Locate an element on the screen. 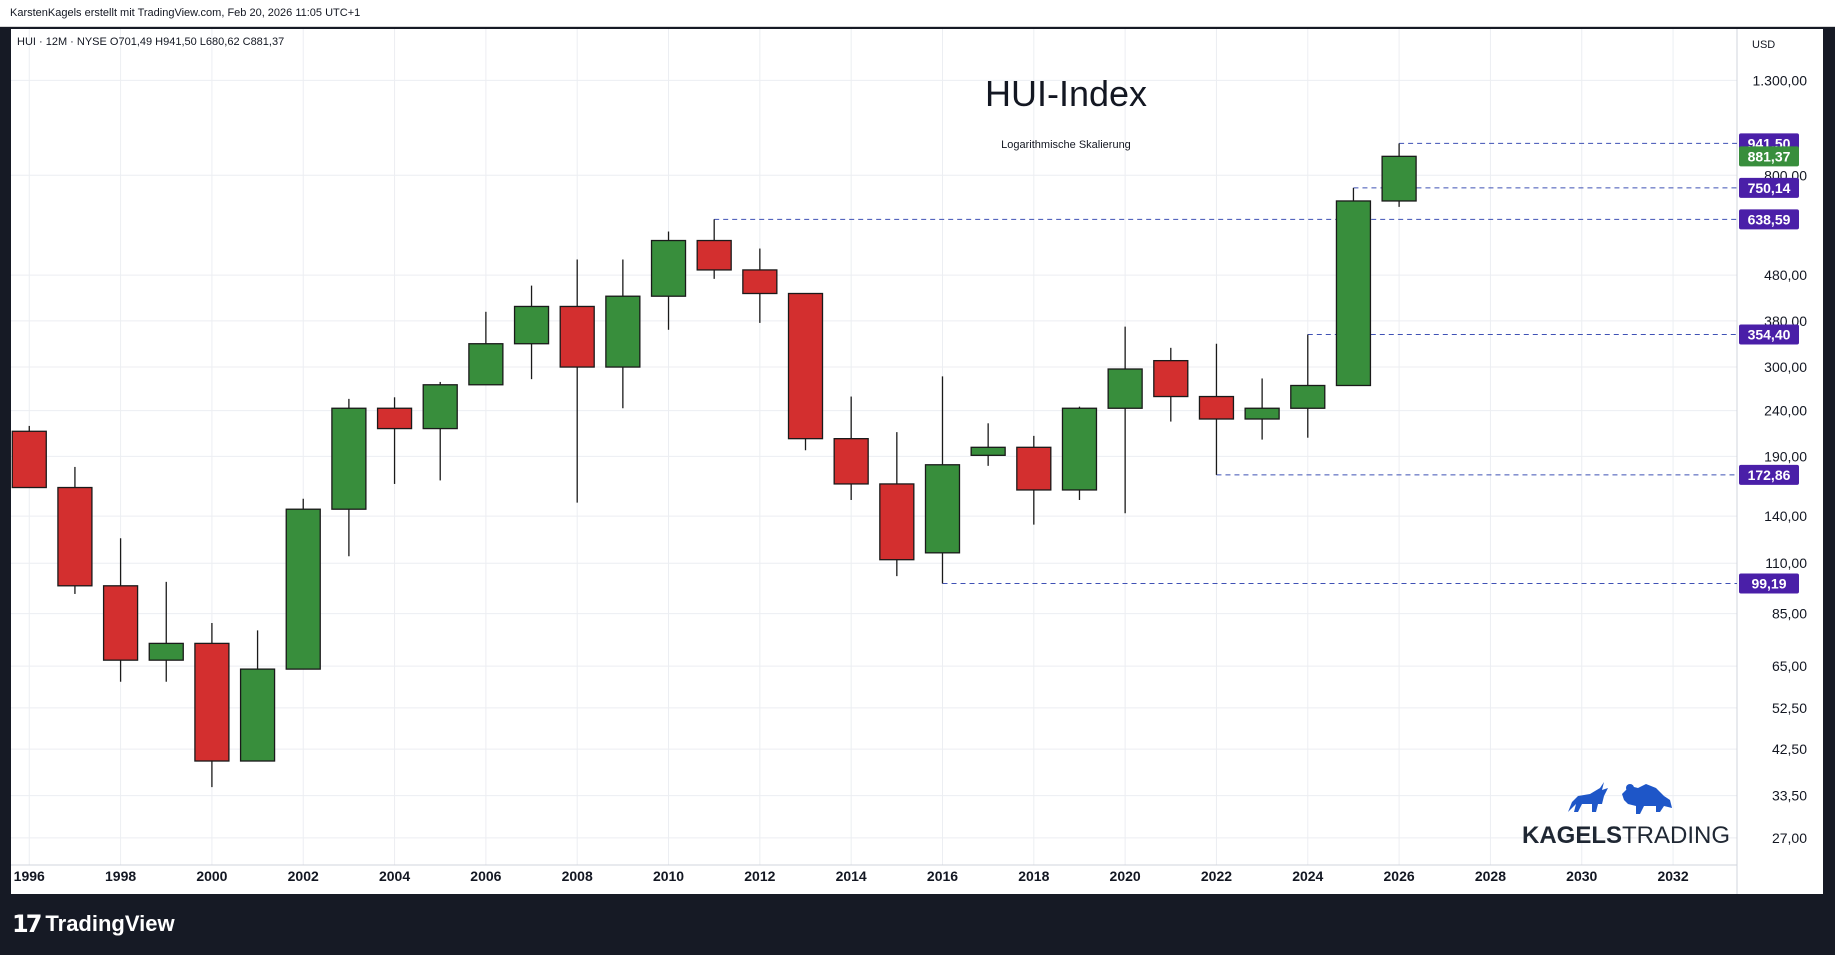  tradingview-mark-icon: 17 is located at coordinates (27, 924).